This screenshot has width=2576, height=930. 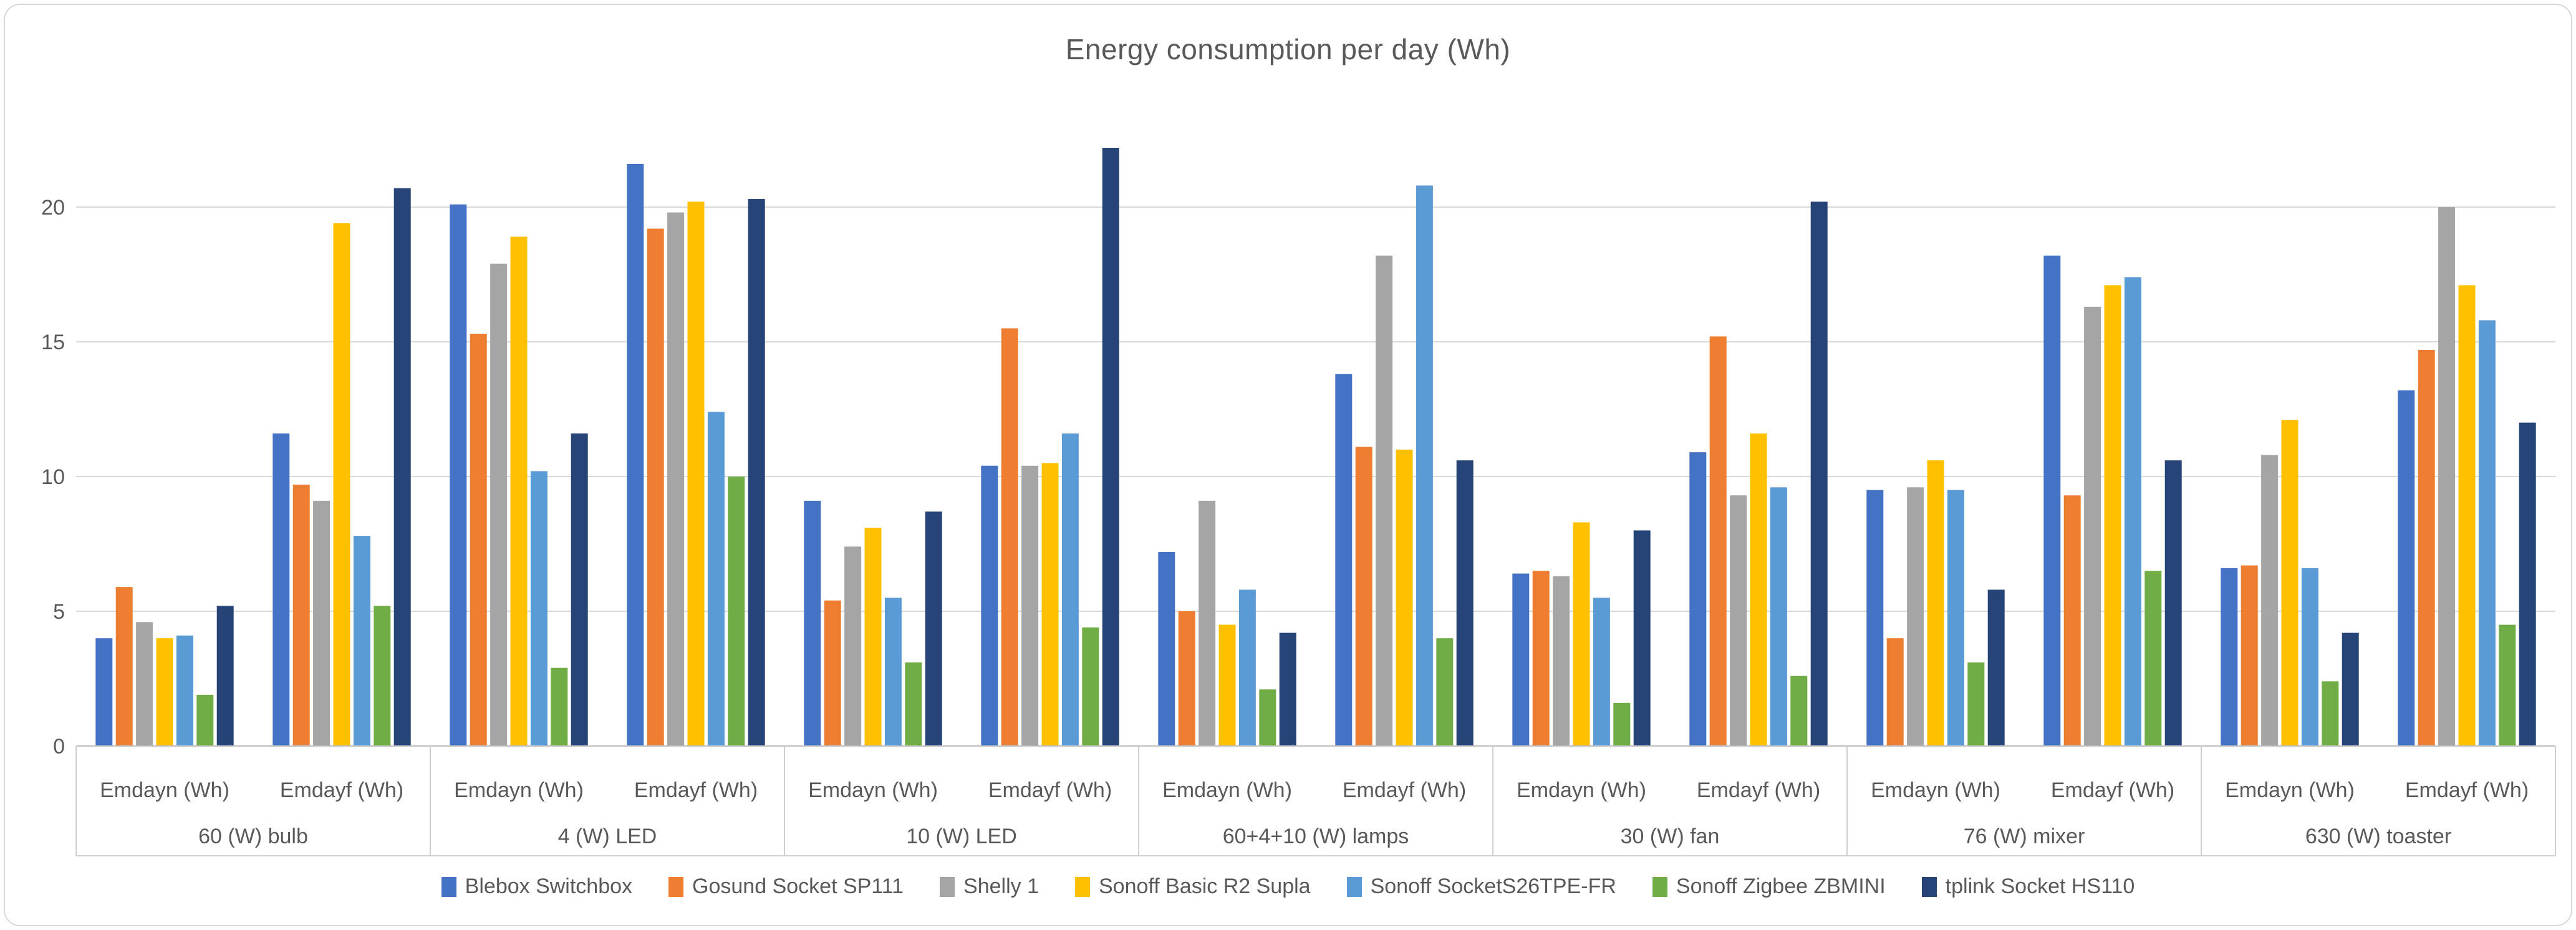 What do you see at coordinates (549, 886) in the screenshot?
I see `legend-label: Blebox Switchbox` at bounding box center [549, 886].